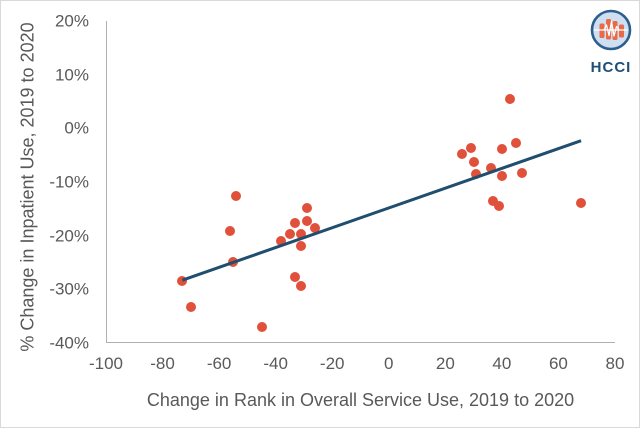  What do you see at coordinates (389, 363) in the screenshot?
I see `x-tick-label: 0` at bounding box center [389, 363].